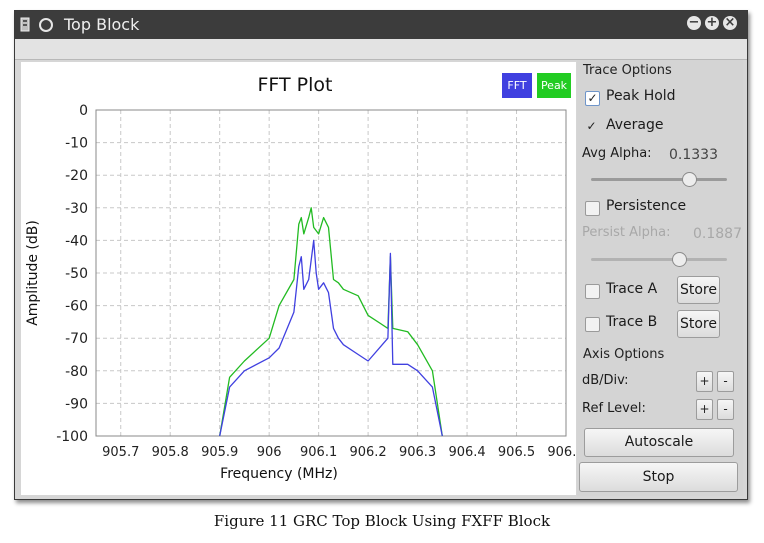 Image resolution: width=764 pixels, height=543 pixels. What do you see at coordinates (659, 259) in the screenshot?
I see `persist-alpha-slider` at bounding box center [659, 259].